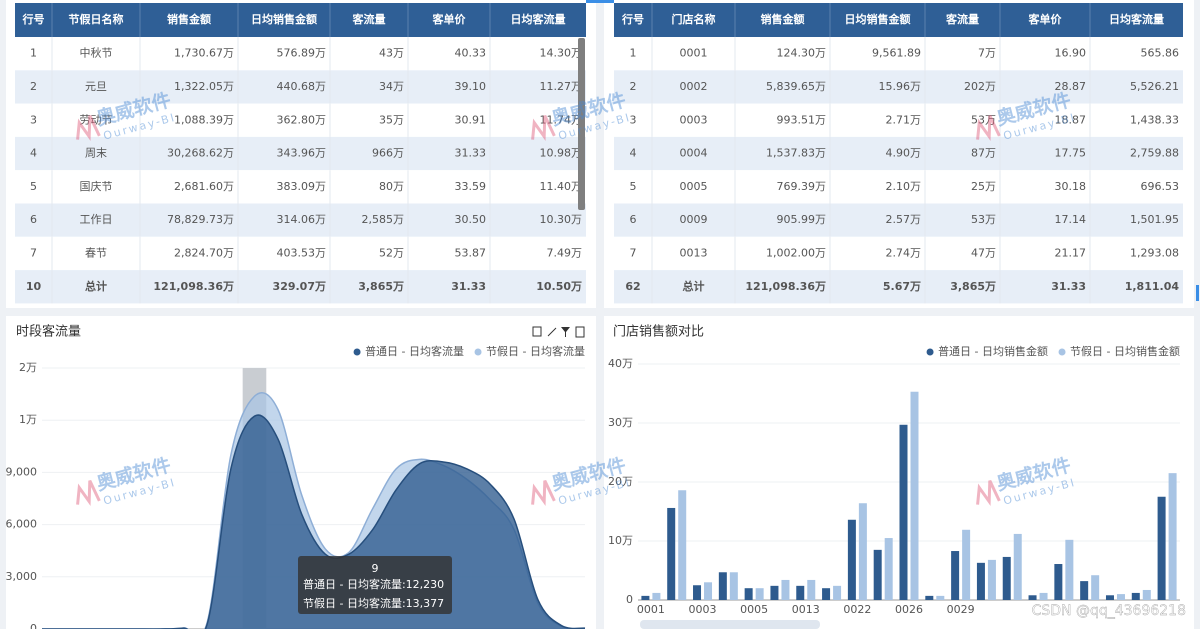 The height and width of the screenshot is (629, 1200). What do you see at coordinates (204, 86) in the screenshot?
I see `cell: 1,322.05万` at bounding box center [204, 86].